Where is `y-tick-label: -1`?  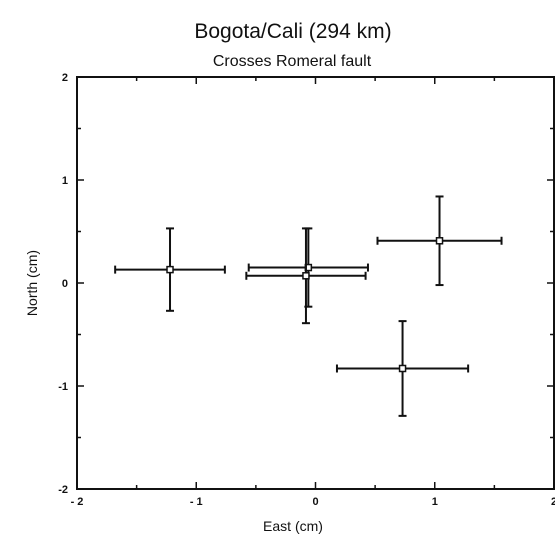 y-tick-label: -1 is located at coordinates (63, 387).